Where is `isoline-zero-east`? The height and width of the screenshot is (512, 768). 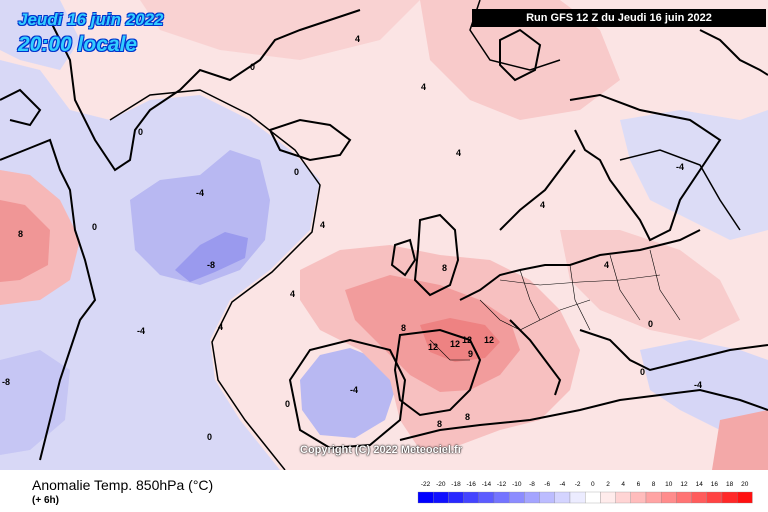 isoline-zero-east is located at coordinates (680, 190).